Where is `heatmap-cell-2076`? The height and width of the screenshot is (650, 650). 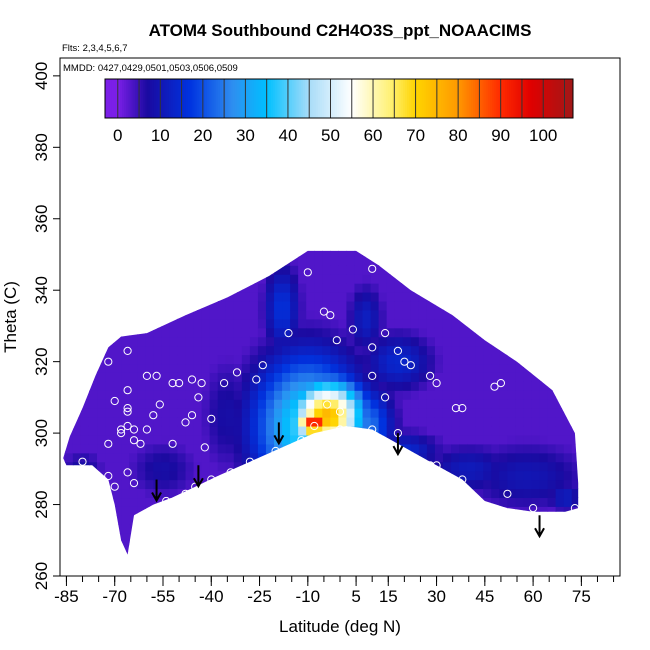
heatmap-cell-2076 is located at coordinates (495, 350).